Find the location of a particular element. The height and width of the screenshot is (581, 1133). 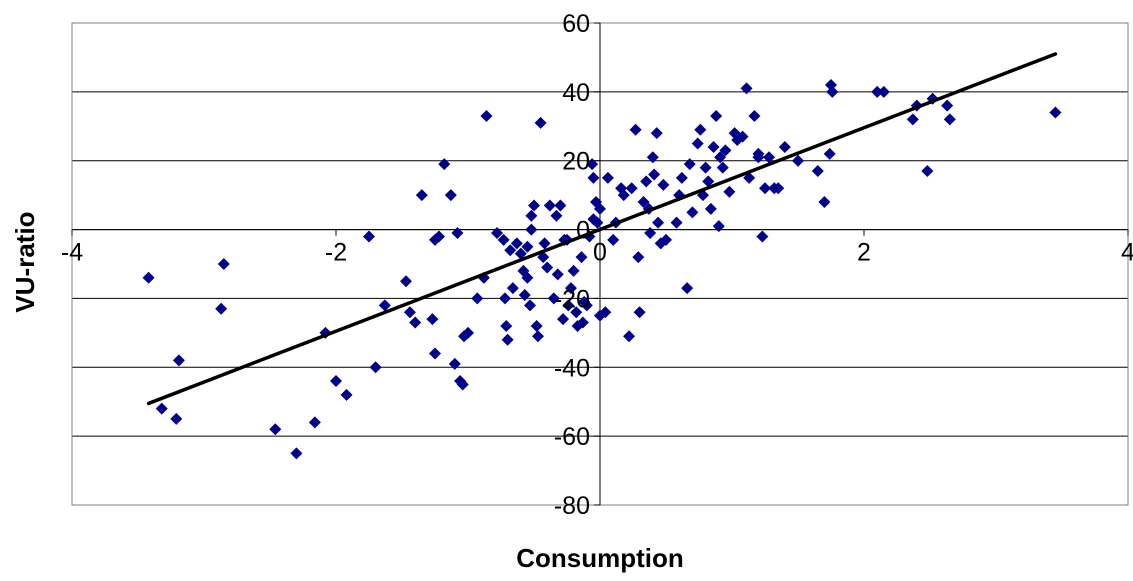

x-tick-label: 0 is located at coordinates (600, 253).